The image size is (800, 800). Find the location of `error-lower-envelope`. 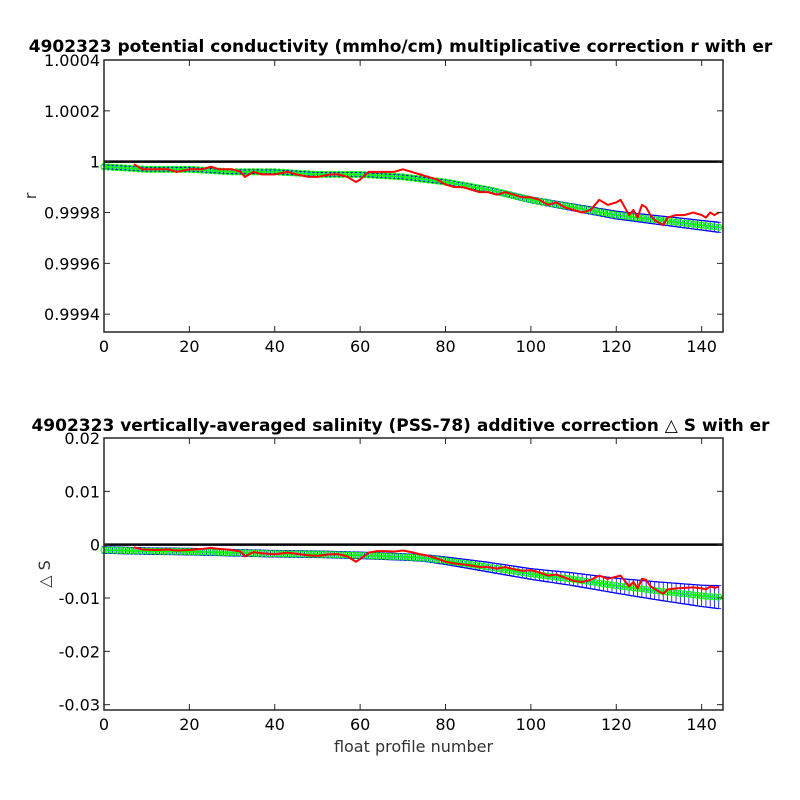

error-lower-envelope is located at coordinates (411, 200).